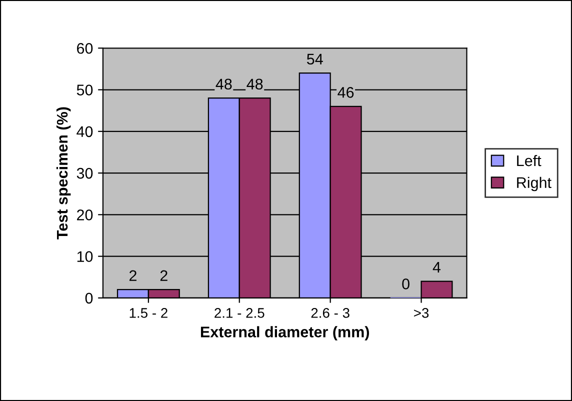 The height and width of the screenshot is (401, 572). I want to click on x-tick-label: 1.5 - 2, so click(149, 313).